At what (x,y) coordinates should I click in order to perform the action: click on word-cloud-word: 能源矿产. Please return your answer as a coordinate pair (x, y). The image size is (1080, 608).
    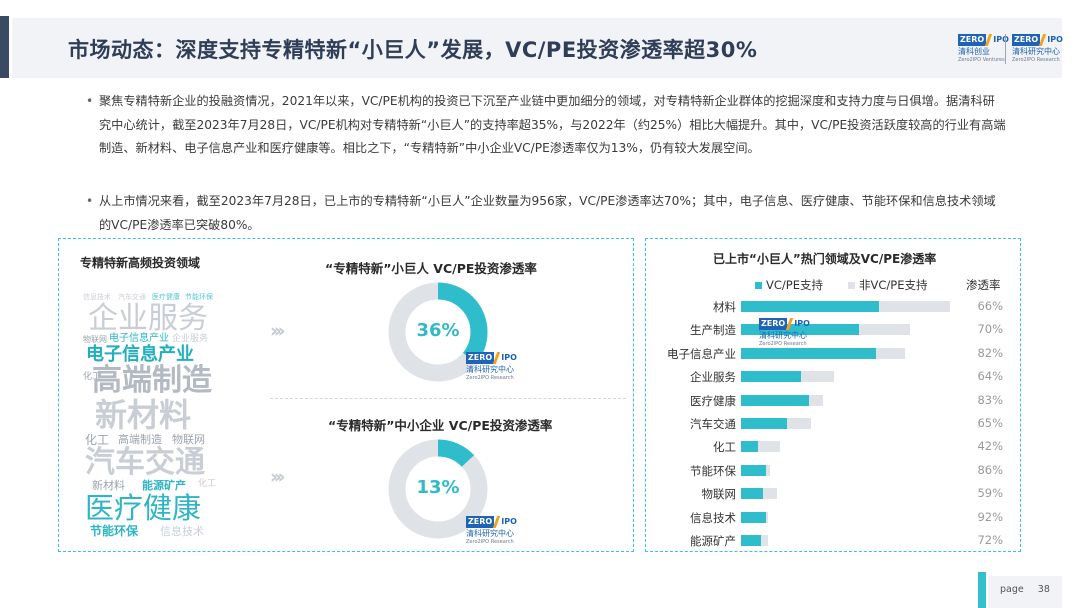
    Looking at the image, I should click on (164, 485).